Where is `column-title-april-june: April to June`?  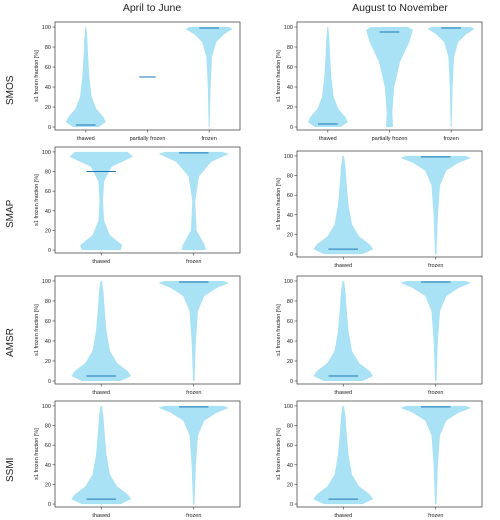
column-title-april-june: April to June is located at coordinates (152, 8).